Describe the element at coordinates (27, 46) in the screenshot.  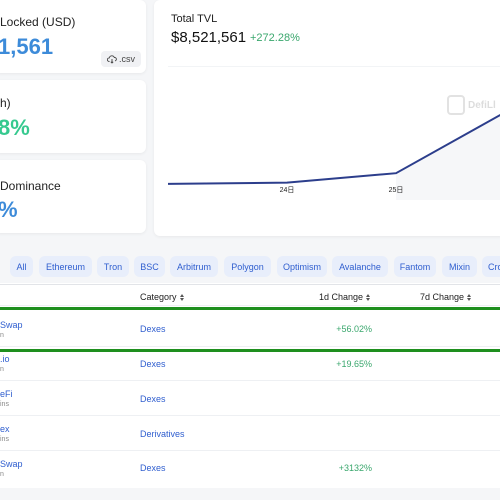
I see `tvl-locked-value: 1,561` at that location.